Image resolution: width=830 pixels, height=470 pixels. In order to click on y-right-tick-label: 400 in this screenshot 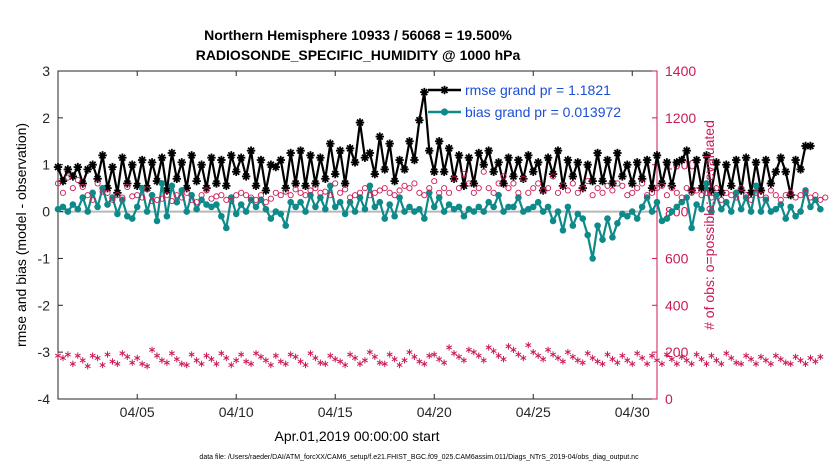, I will do `click(677, 305)`.